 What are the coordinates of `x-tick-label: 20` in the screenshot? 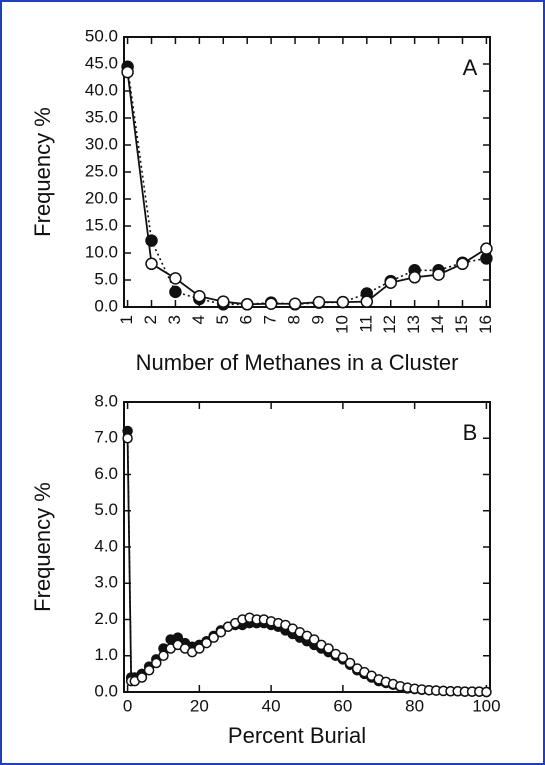 It's located at (199, 705).